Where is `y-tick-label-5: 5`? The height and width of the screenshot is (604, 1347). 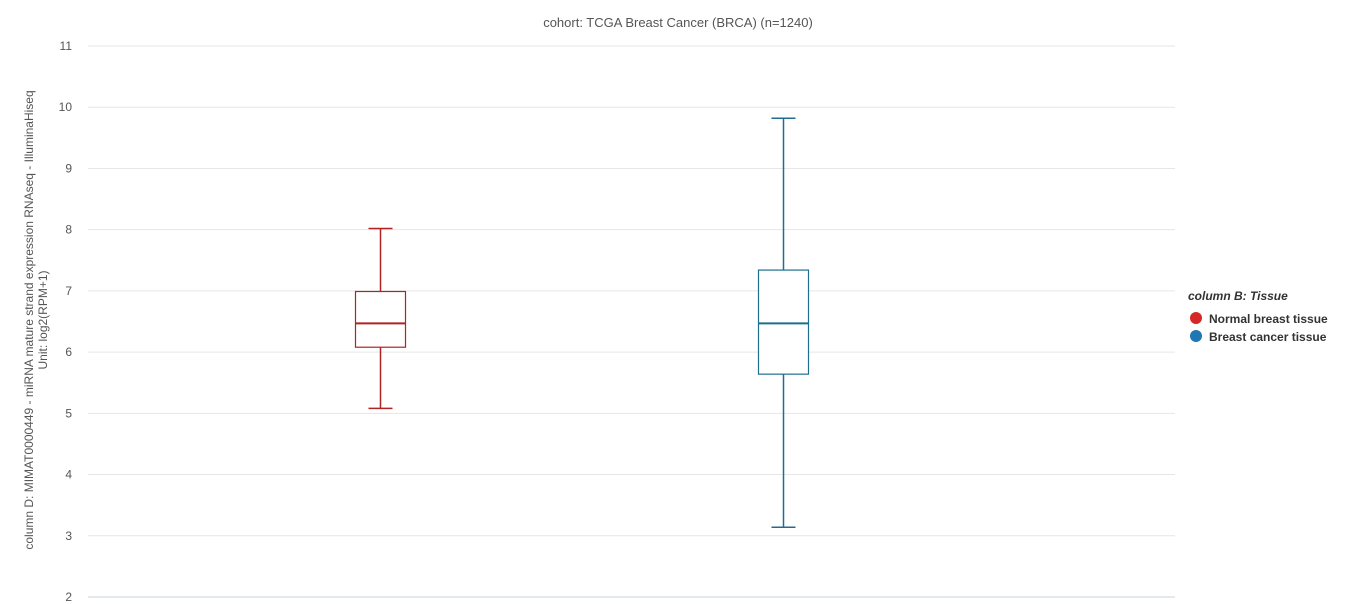
y-tick-label-5: 5 is located at coordinates (68, 413).